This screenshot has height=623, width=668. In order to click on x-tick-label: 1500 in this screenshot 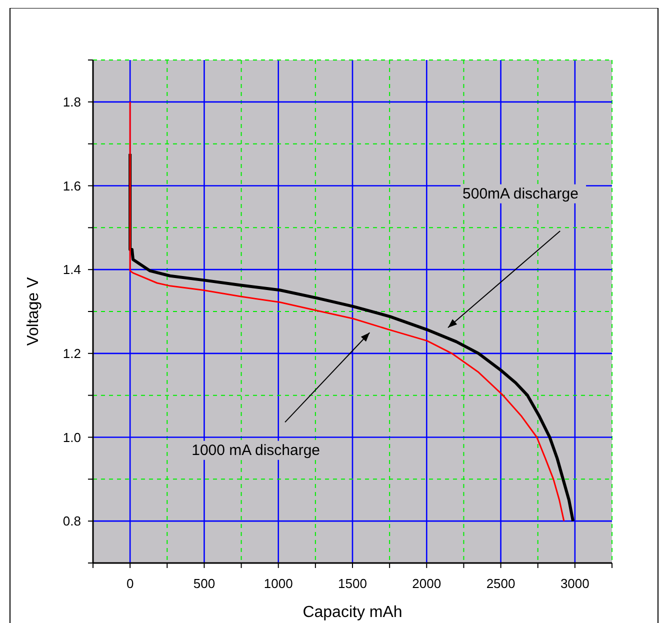, I will do `click(352, 583)`.